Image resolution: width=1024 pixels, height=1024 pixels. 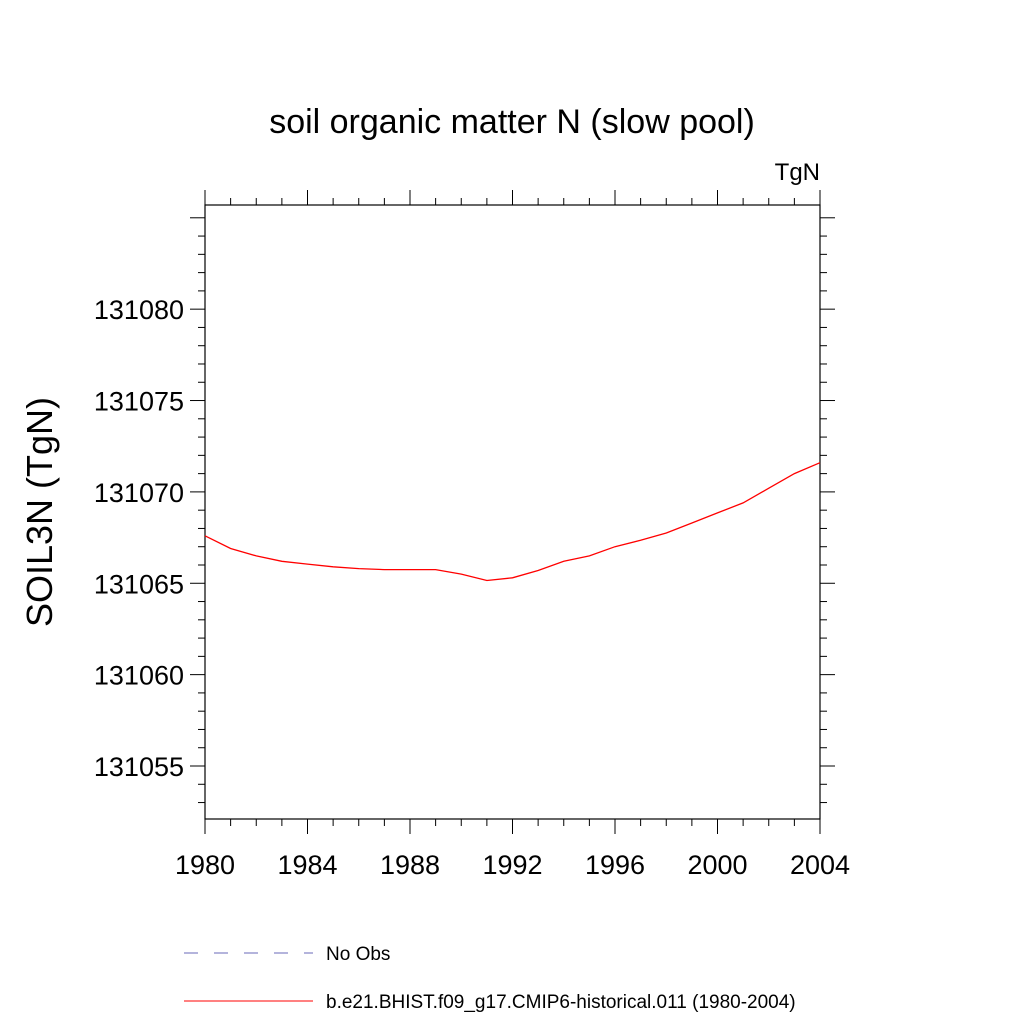 What do you see at coordinates (512, 865) in the screenshot?
I see `x-tick-label: 1992` at bounding box center [512, 865].